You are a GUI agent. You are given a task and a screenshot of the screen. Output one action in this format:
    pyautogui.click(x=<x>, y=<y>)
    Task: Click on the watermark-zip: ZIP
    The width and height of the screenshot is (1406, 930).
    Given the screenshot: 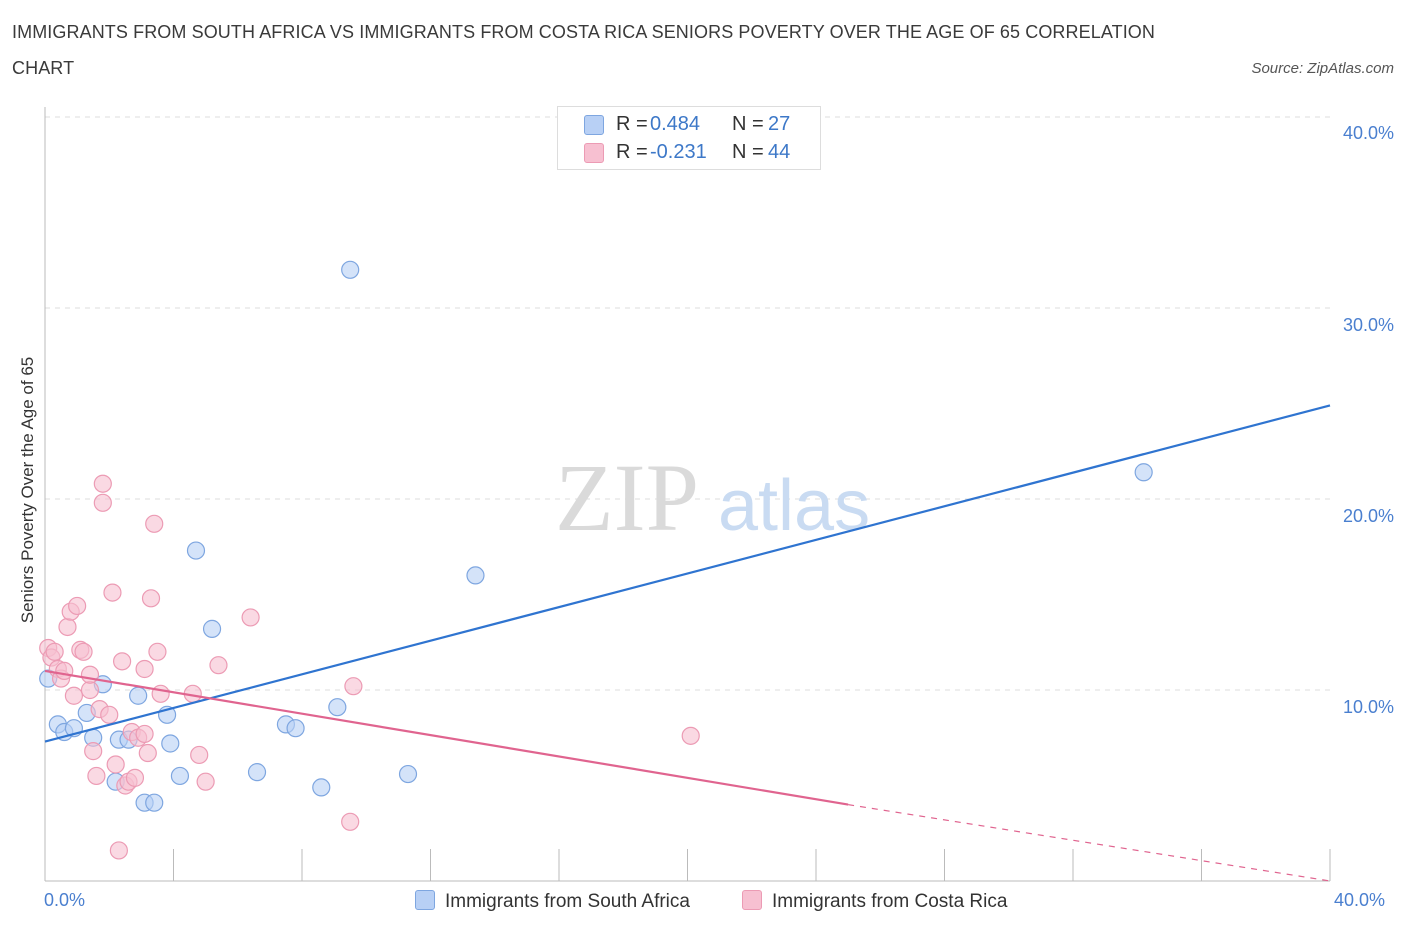 What is the action you would take?
    pyautogui.click(x=627, y=497)
    